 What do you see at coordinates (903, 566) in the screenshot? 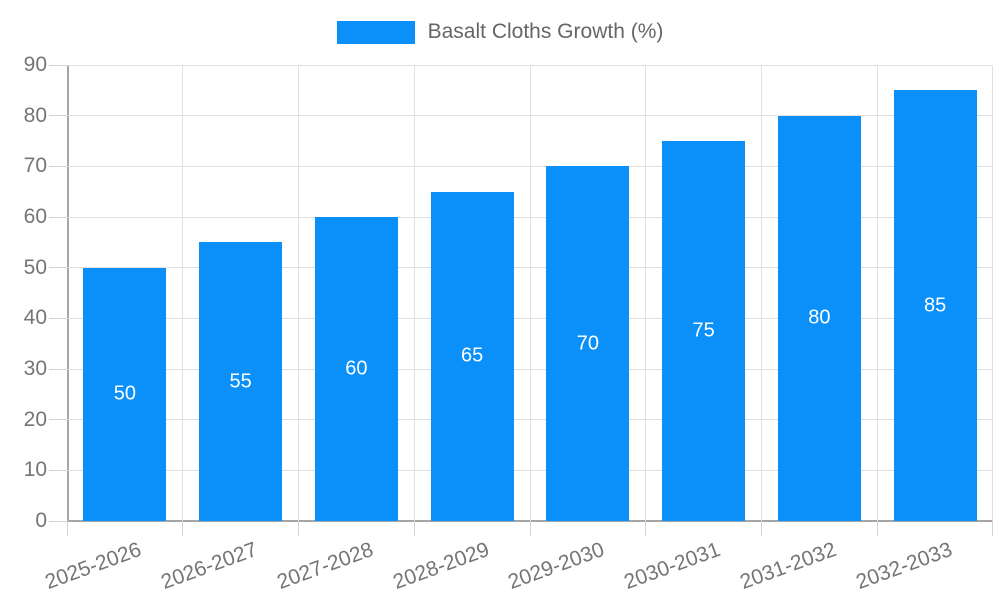
I see `x-tick-label: 2032-2033` at bounding box center [903, 566].